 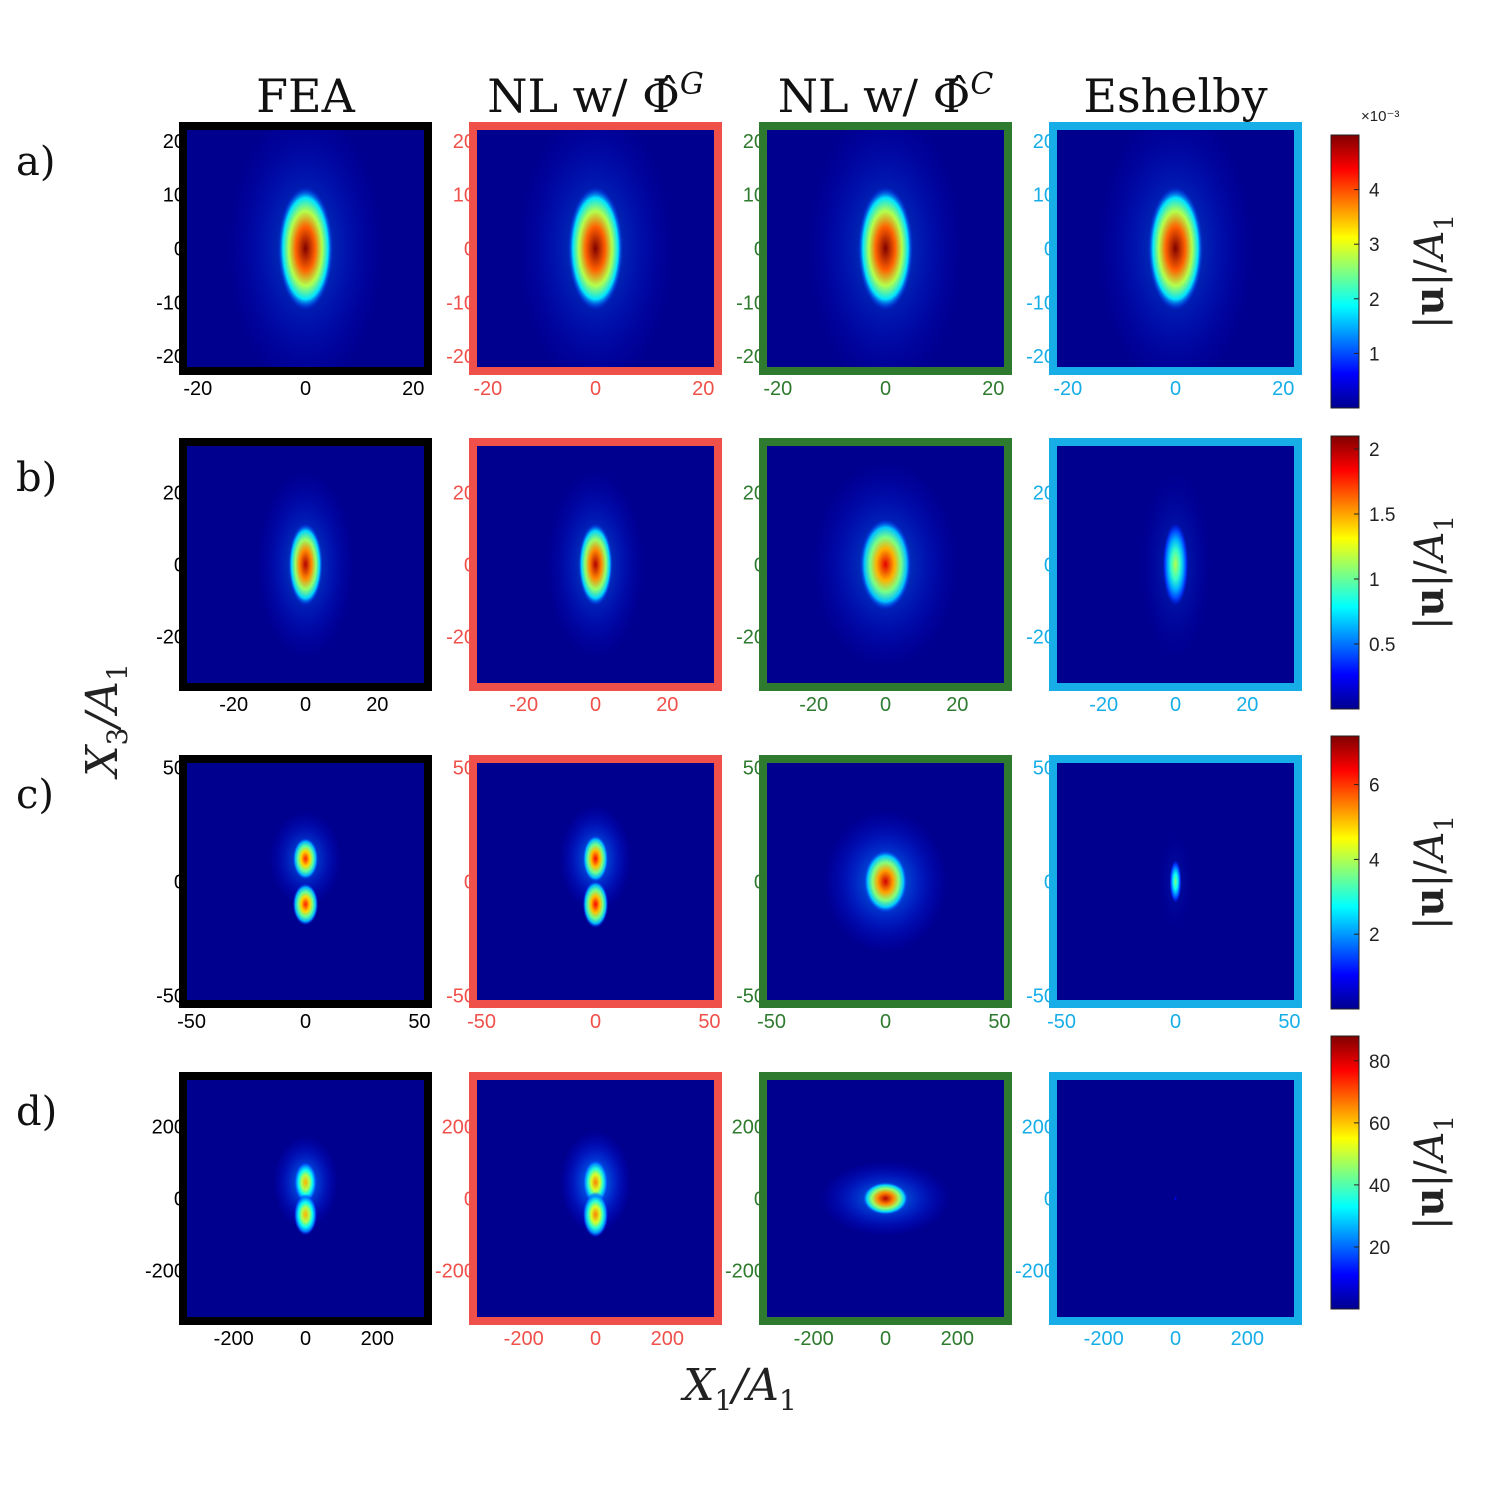 What do you see at coordinates (886, 95) in the screenshot?
I see `column-title-nlc: NL w/ Φ̂C` at bounding box center [886, 95].